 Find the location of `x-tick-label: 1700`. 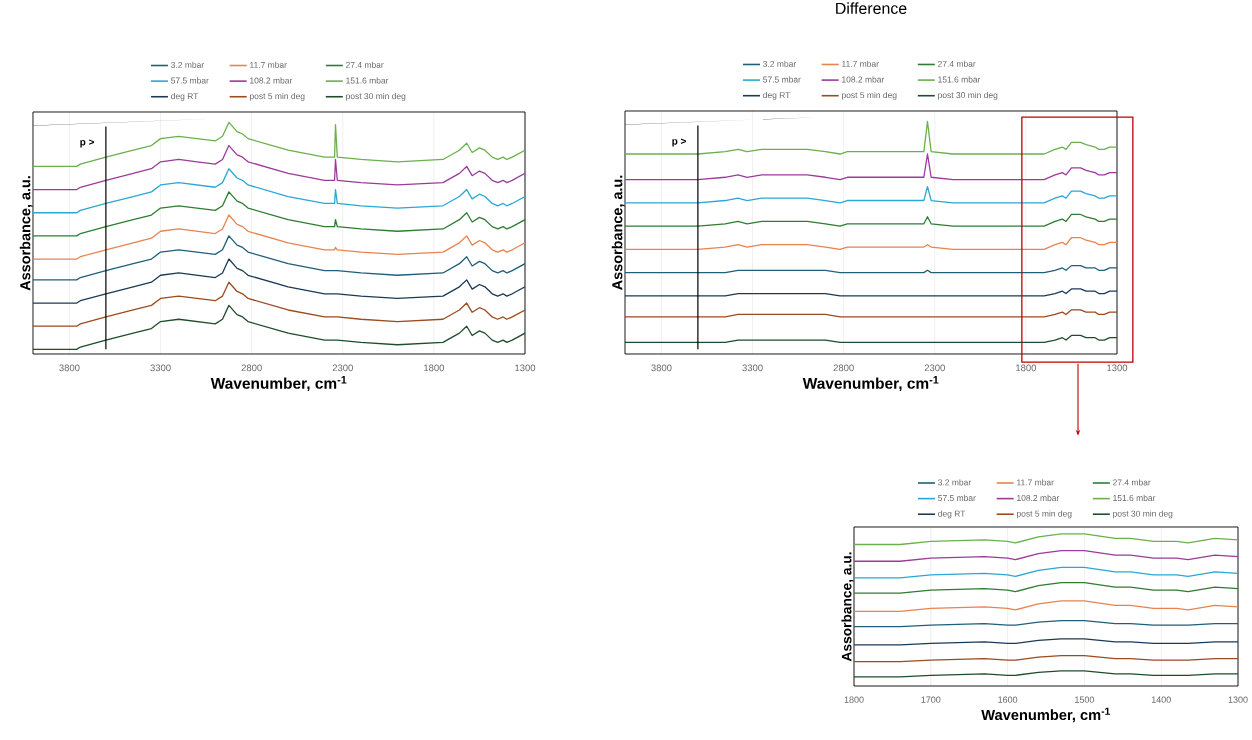

x-tick-label: 1700 is located at coordinates (931, 699).